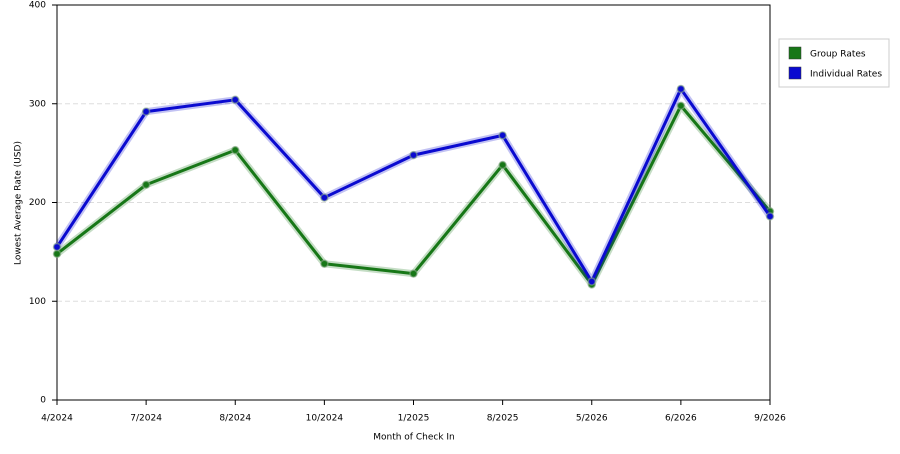 Image resolution: width=900 pixels, height=454 pixels. I want to click on x-tick-label: 6/2026, so click(681, 419).